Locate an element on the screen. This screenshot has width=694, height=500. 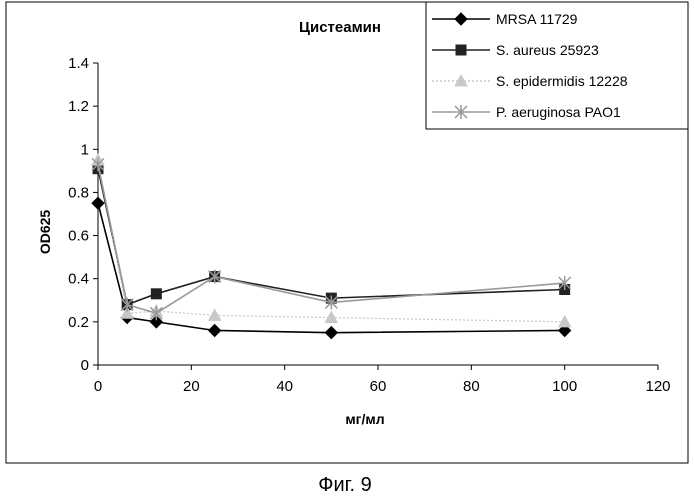
y-tick-label: 0.6 is located at coordinates (78, 236).